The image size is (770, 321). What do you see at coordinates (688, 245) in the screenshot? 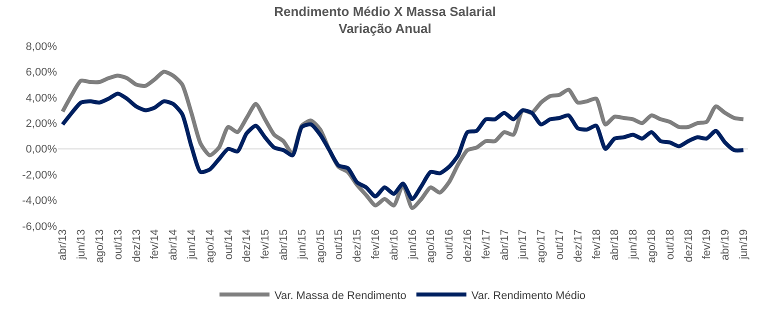
I see `x-tick-label: dez/18` at bounding box center [688, 245].